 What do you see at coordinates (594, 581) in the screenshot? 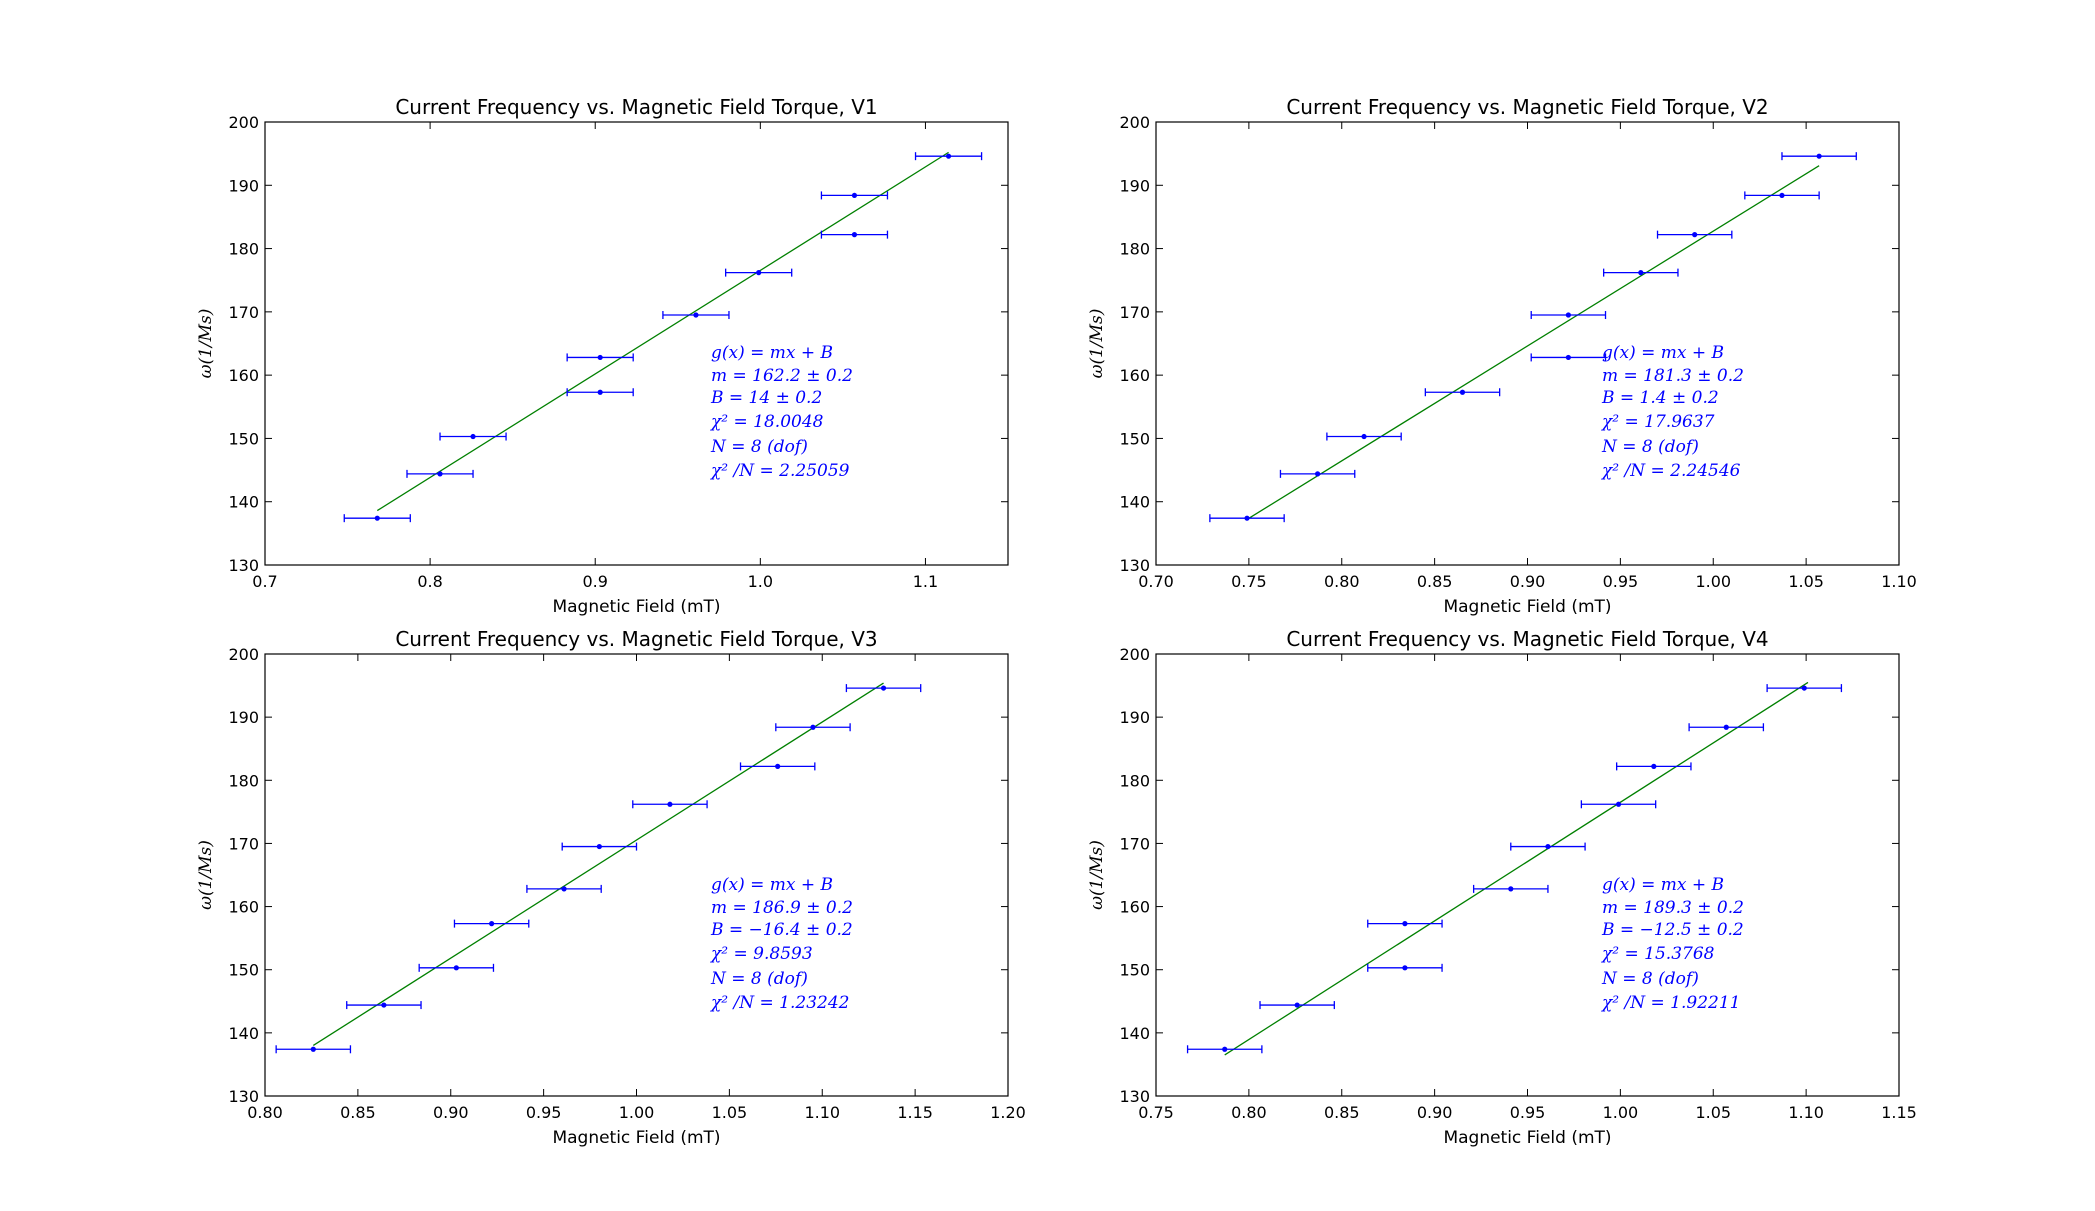
I see `x-tick-label: 0.9` at bounding box center [594, 581].